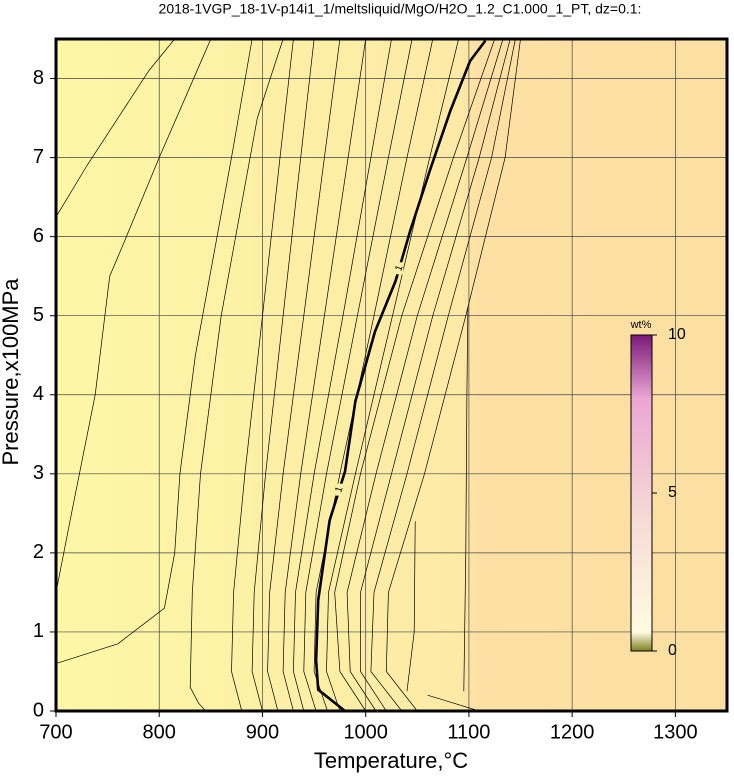  I want to click on y-tick-label: 2, so click(38, 552).